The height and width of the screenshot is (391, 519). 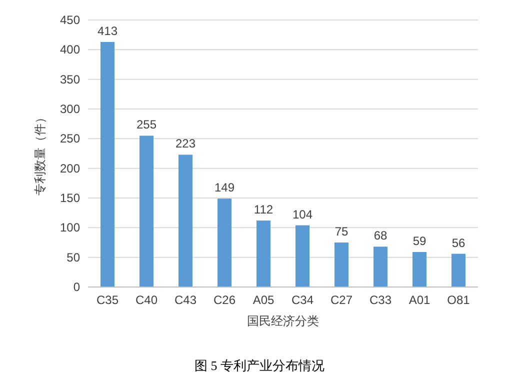 I want to click on data-label: 75, so click(x=341, y=231).